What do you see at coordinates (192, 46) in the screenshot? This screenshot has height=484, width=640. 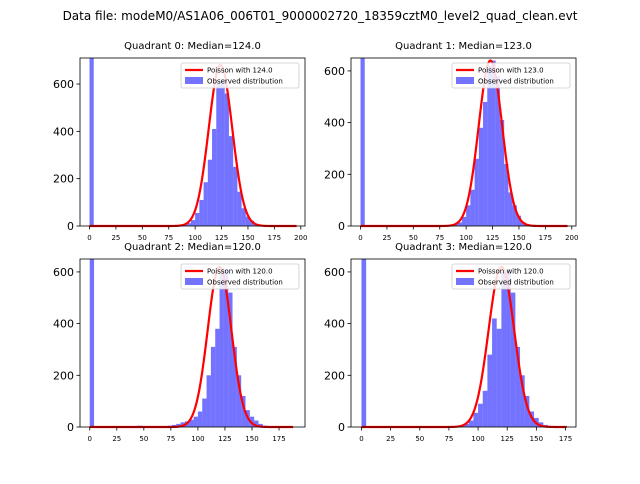 I see `subplot-title: Quadrant 0: Median=124.0` at bounding box center [192, 46].